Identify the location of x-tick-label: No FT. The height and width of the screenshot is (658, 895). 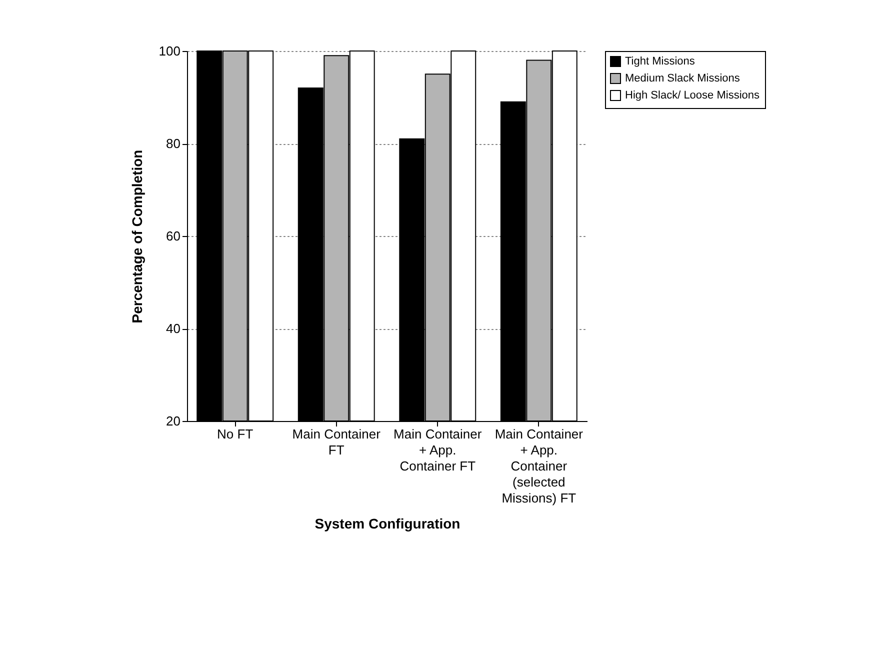
(235, 434).